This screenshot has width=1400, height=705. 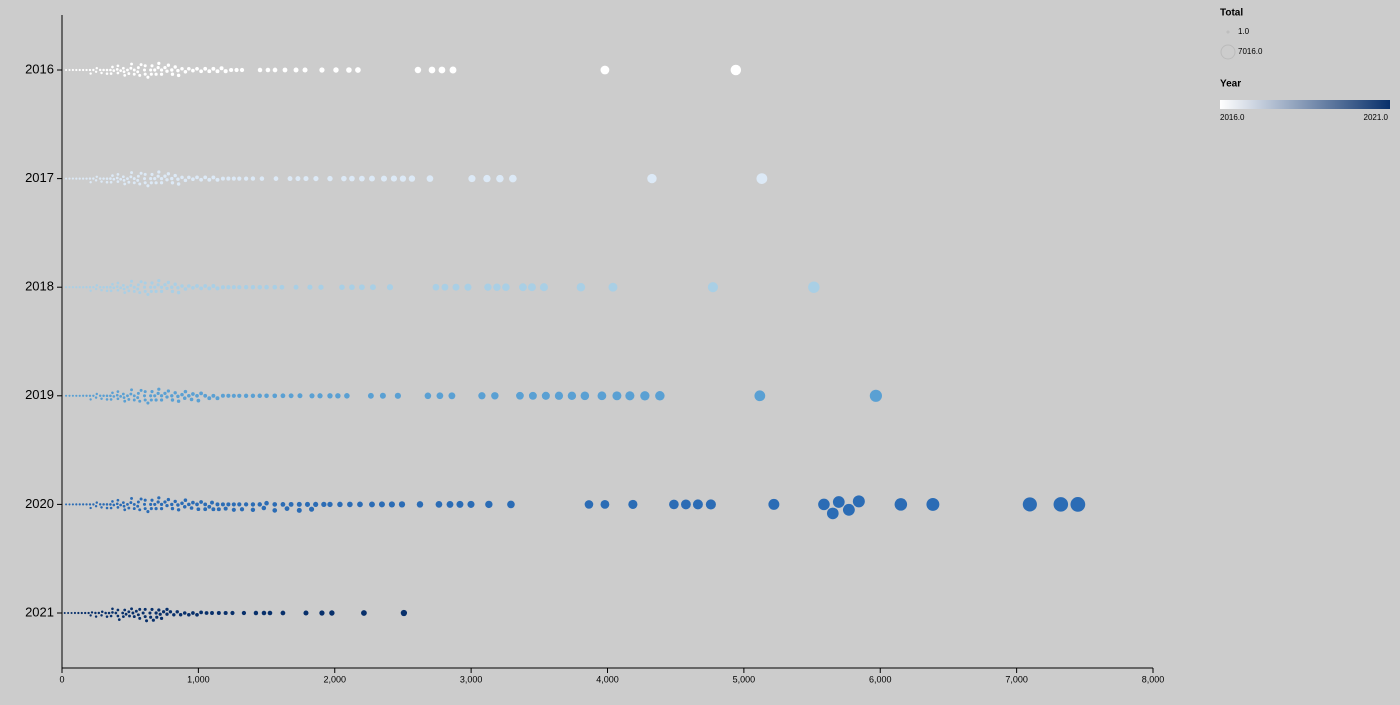 What do you see at coordinates (1305, 104) in the screenshot?
I see `color-legend-bar` at bounding box center [1305, 104].